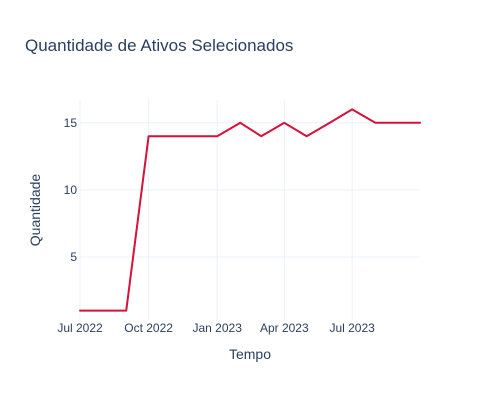  Describe the element at coordinates (250, 354) in the screenshot. I see `x-axis-title: Tempo` at that location.